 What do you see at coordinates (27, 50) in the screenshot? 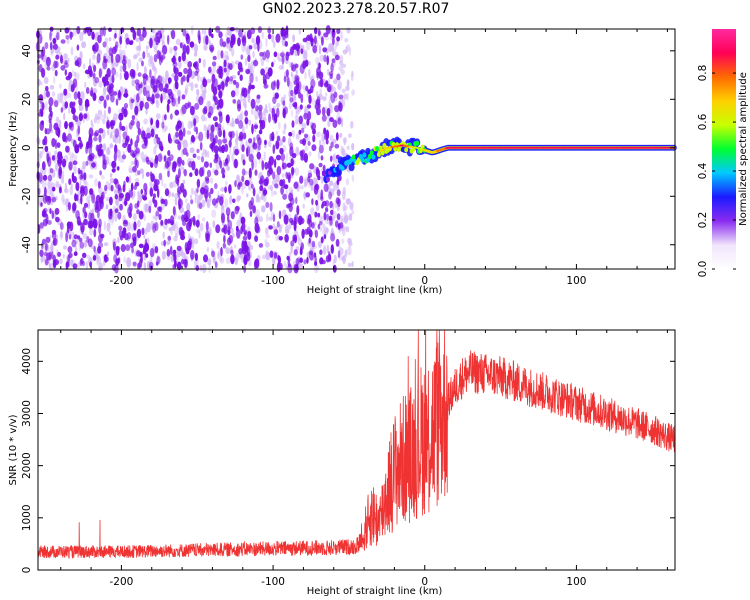
I see `p1-y-tick-label: 40` at bounding box center [27, 50].